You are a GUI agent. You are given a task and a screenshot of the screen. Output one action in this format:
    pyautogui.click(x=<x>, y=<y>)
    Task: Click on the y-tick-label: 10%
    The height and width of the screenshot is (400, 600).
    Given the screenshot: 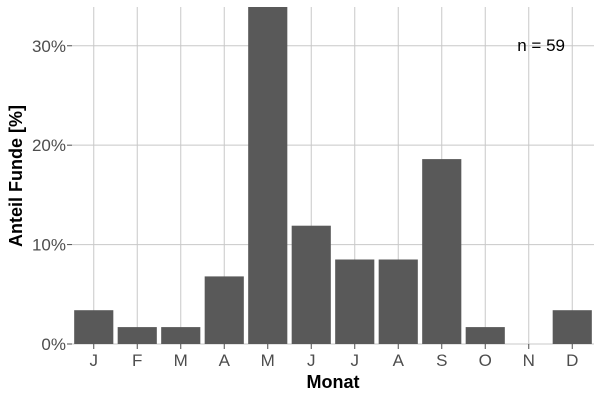 What is the action you would take?
    pyautogui.click(x=49, y=245)
    